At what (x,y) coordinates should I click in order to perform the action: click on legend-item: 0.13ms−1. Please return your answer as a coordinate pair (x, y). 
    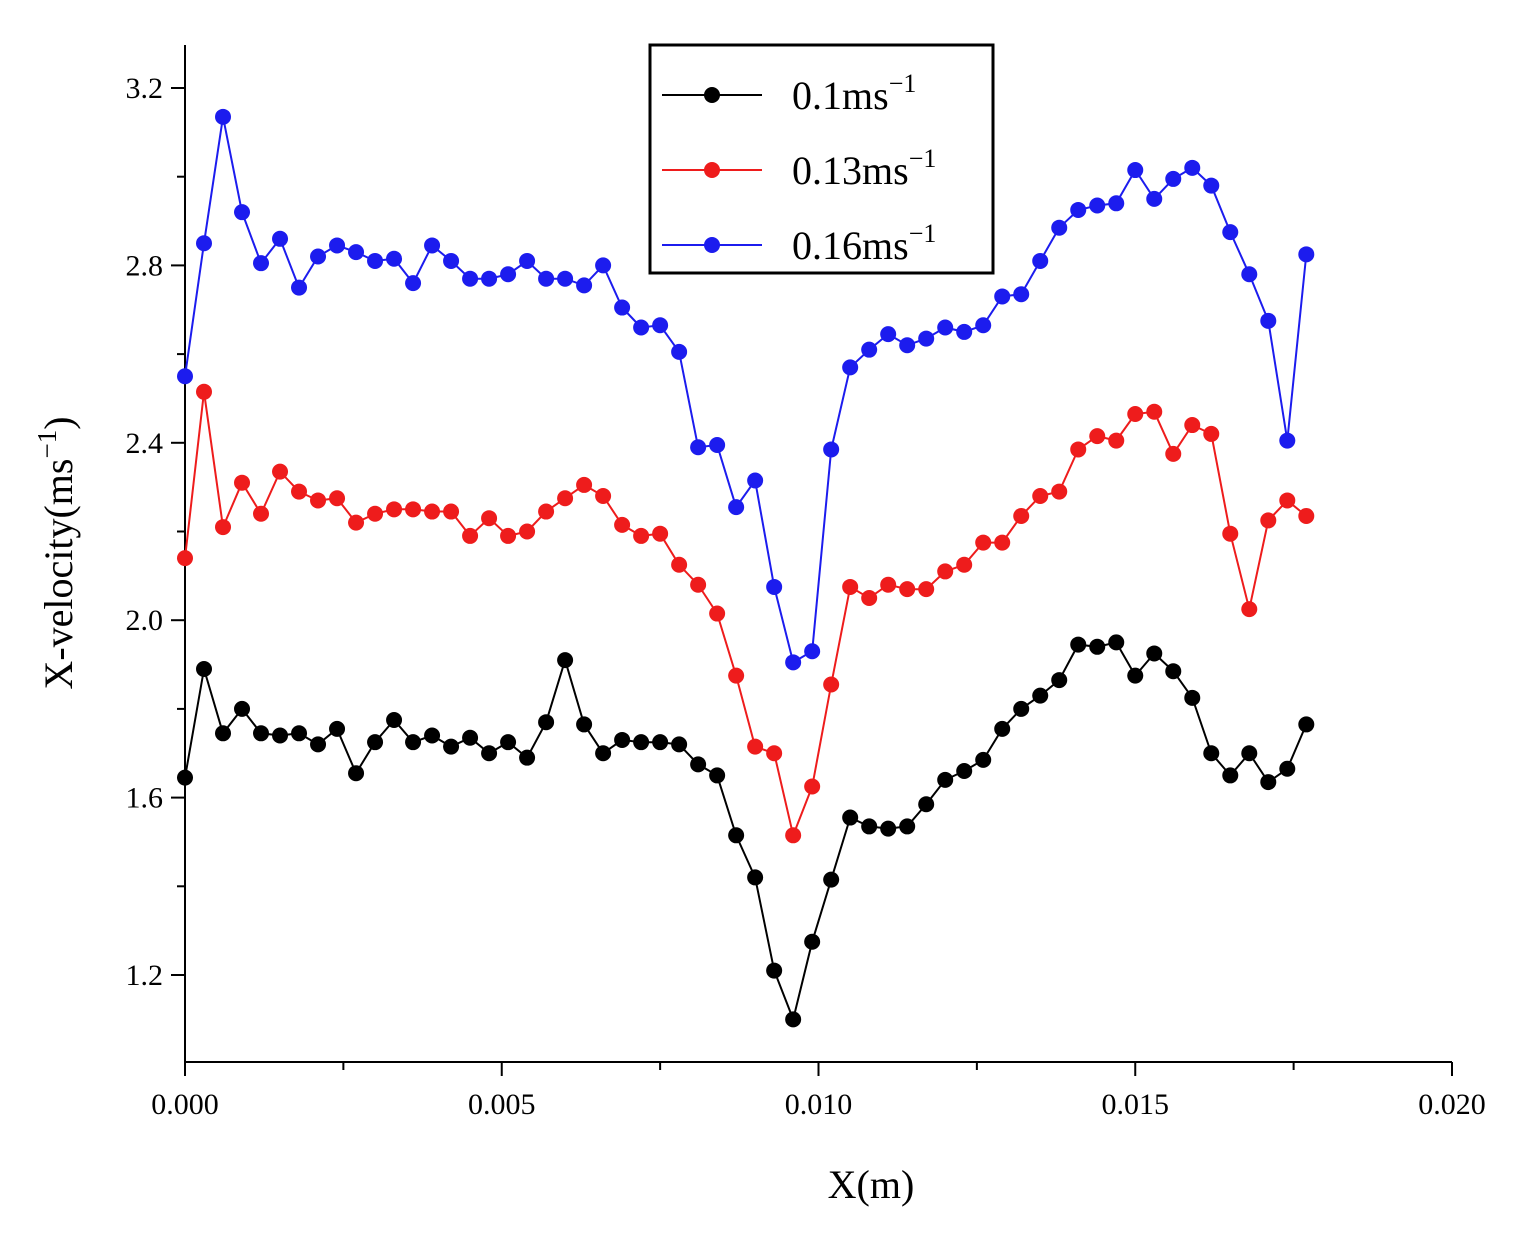
    Looking at the image, I should click on (799, 168).